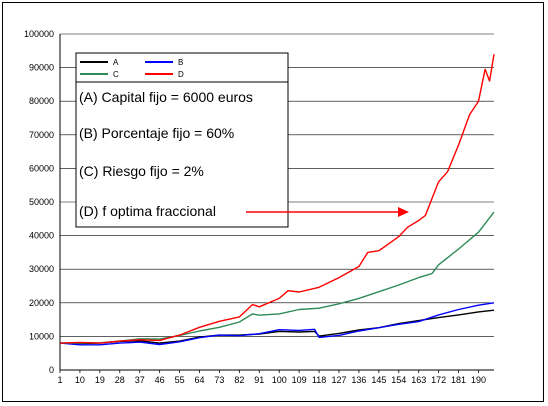 Image resolution: width=548 pixels, height=406 pixels. I want to click on y-tick-label: 30000, so click(41, 269).